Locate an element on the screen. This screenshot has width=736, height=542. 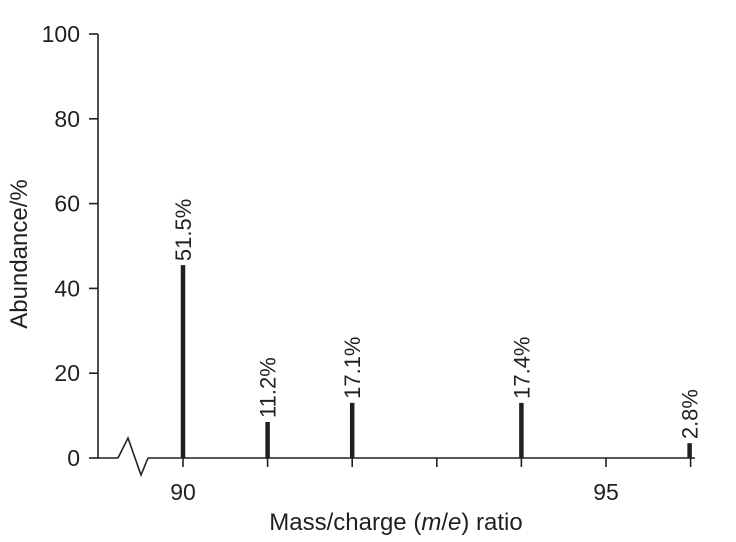
axis-break-symbol is located at coordinates (133, 456).